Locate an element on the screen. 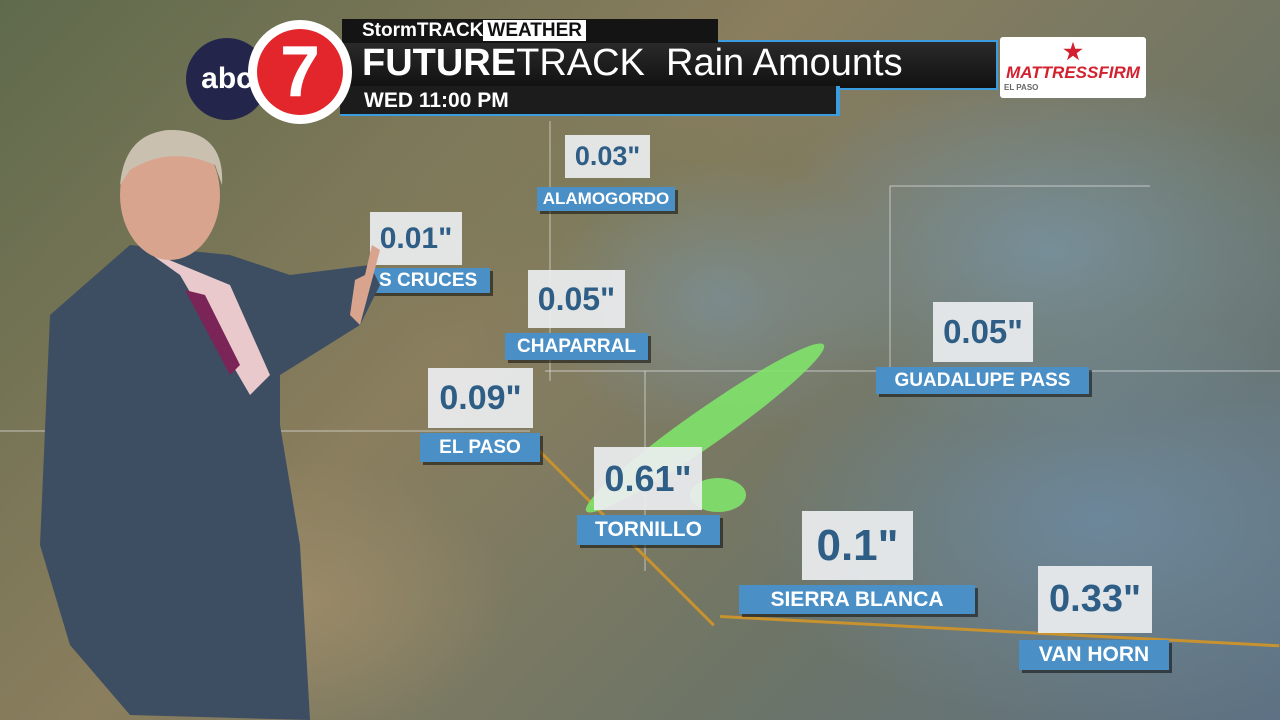 The height and width of the screenshot is (720, 1280). brand-weather: WEATHER is located at coordinates (535, 30).